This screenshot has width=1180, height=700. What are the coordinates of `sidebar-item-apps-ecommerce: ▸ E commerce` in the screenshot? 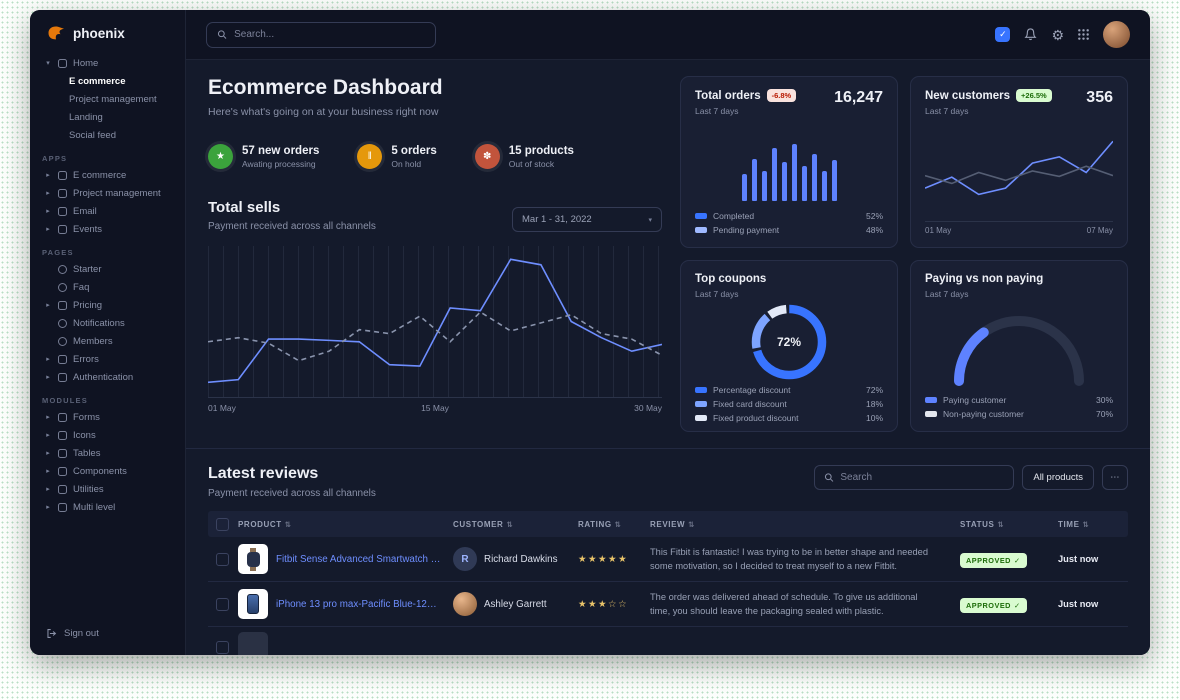 It's located at (107, 175).